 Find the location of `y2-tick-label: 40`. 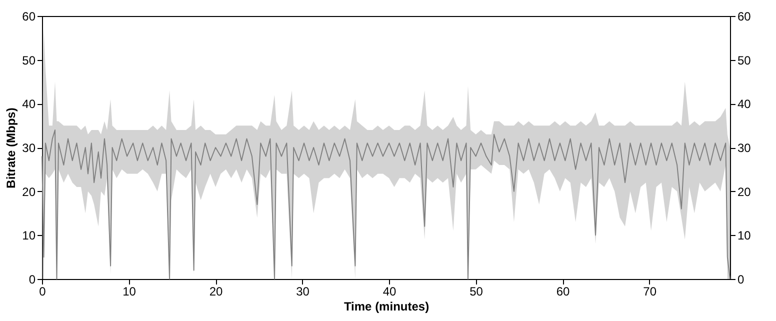

y2-tick-label: 40 is located at coordinates (745, 104).